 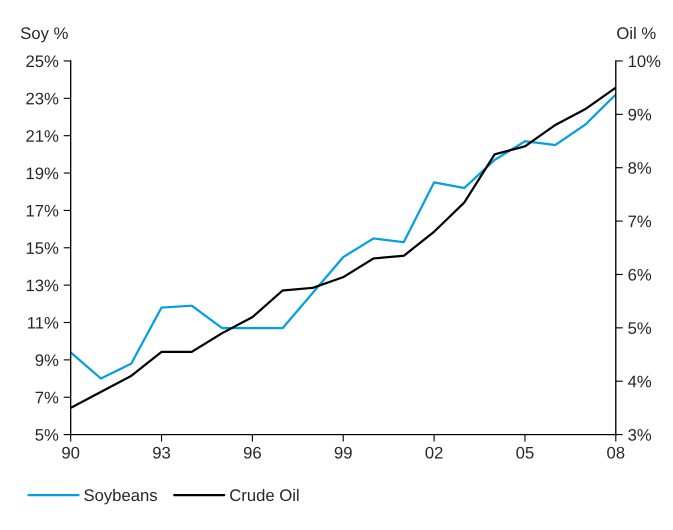 What do you see at coordinates (120, 496) in the screenshot?
I see `legend-label: Soybeans` at bounding box center [120, 496].